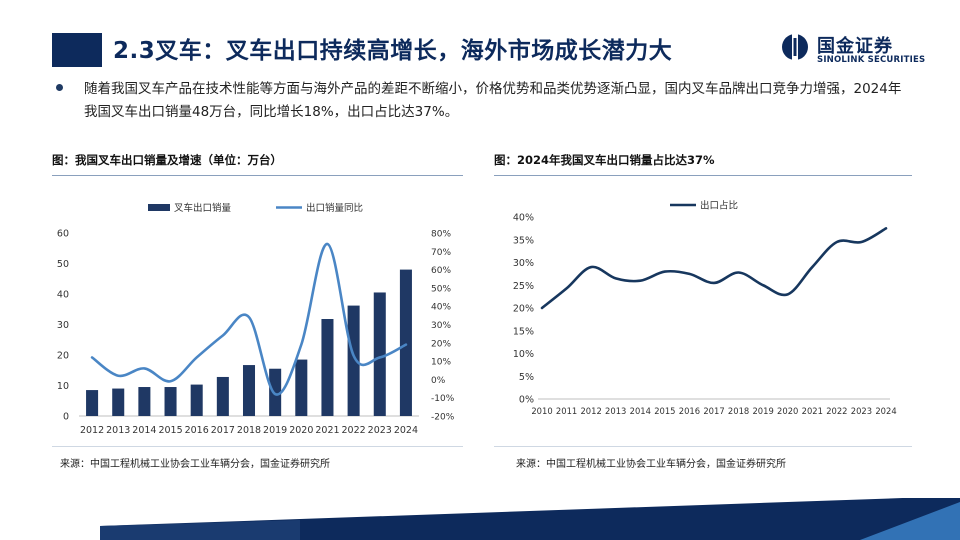 This screenshot has height=540, width=960. Describe the element at coordinates (651, 464) in the screenshot. I see `right-chart-source: 来源：中国工程机械工业协会工业车辆分会，国金证券研究所` at that location.